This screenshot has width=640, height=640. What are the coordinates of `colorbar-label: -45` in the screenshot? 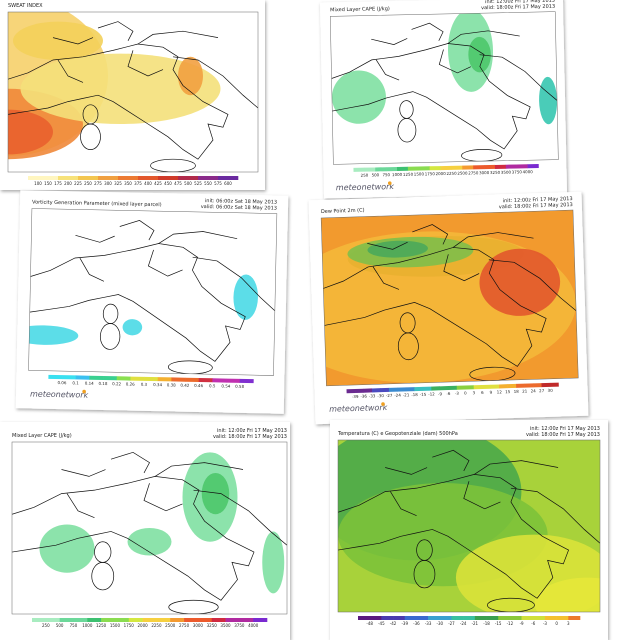 It's located at (381, 623).